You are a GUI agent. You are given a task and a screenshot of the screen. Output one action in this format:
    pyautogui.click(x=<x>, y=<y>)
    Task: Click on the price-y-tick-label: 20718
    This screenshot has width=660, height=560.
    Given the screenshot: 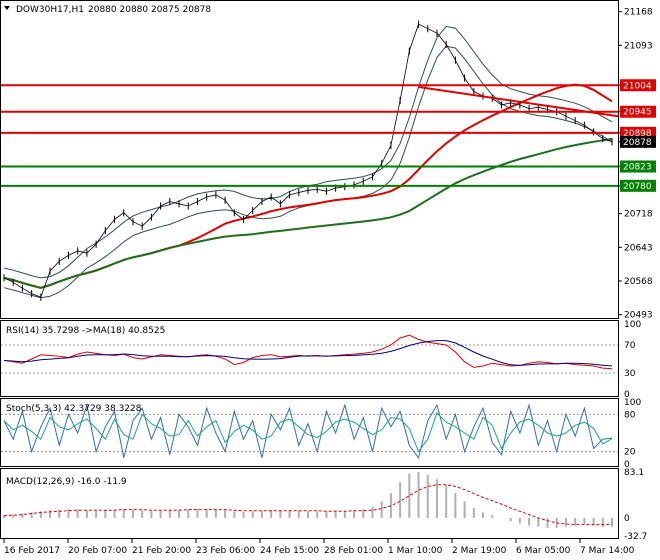 What is the action you would take?
    pyautogui.click(x=638, y=215)
    